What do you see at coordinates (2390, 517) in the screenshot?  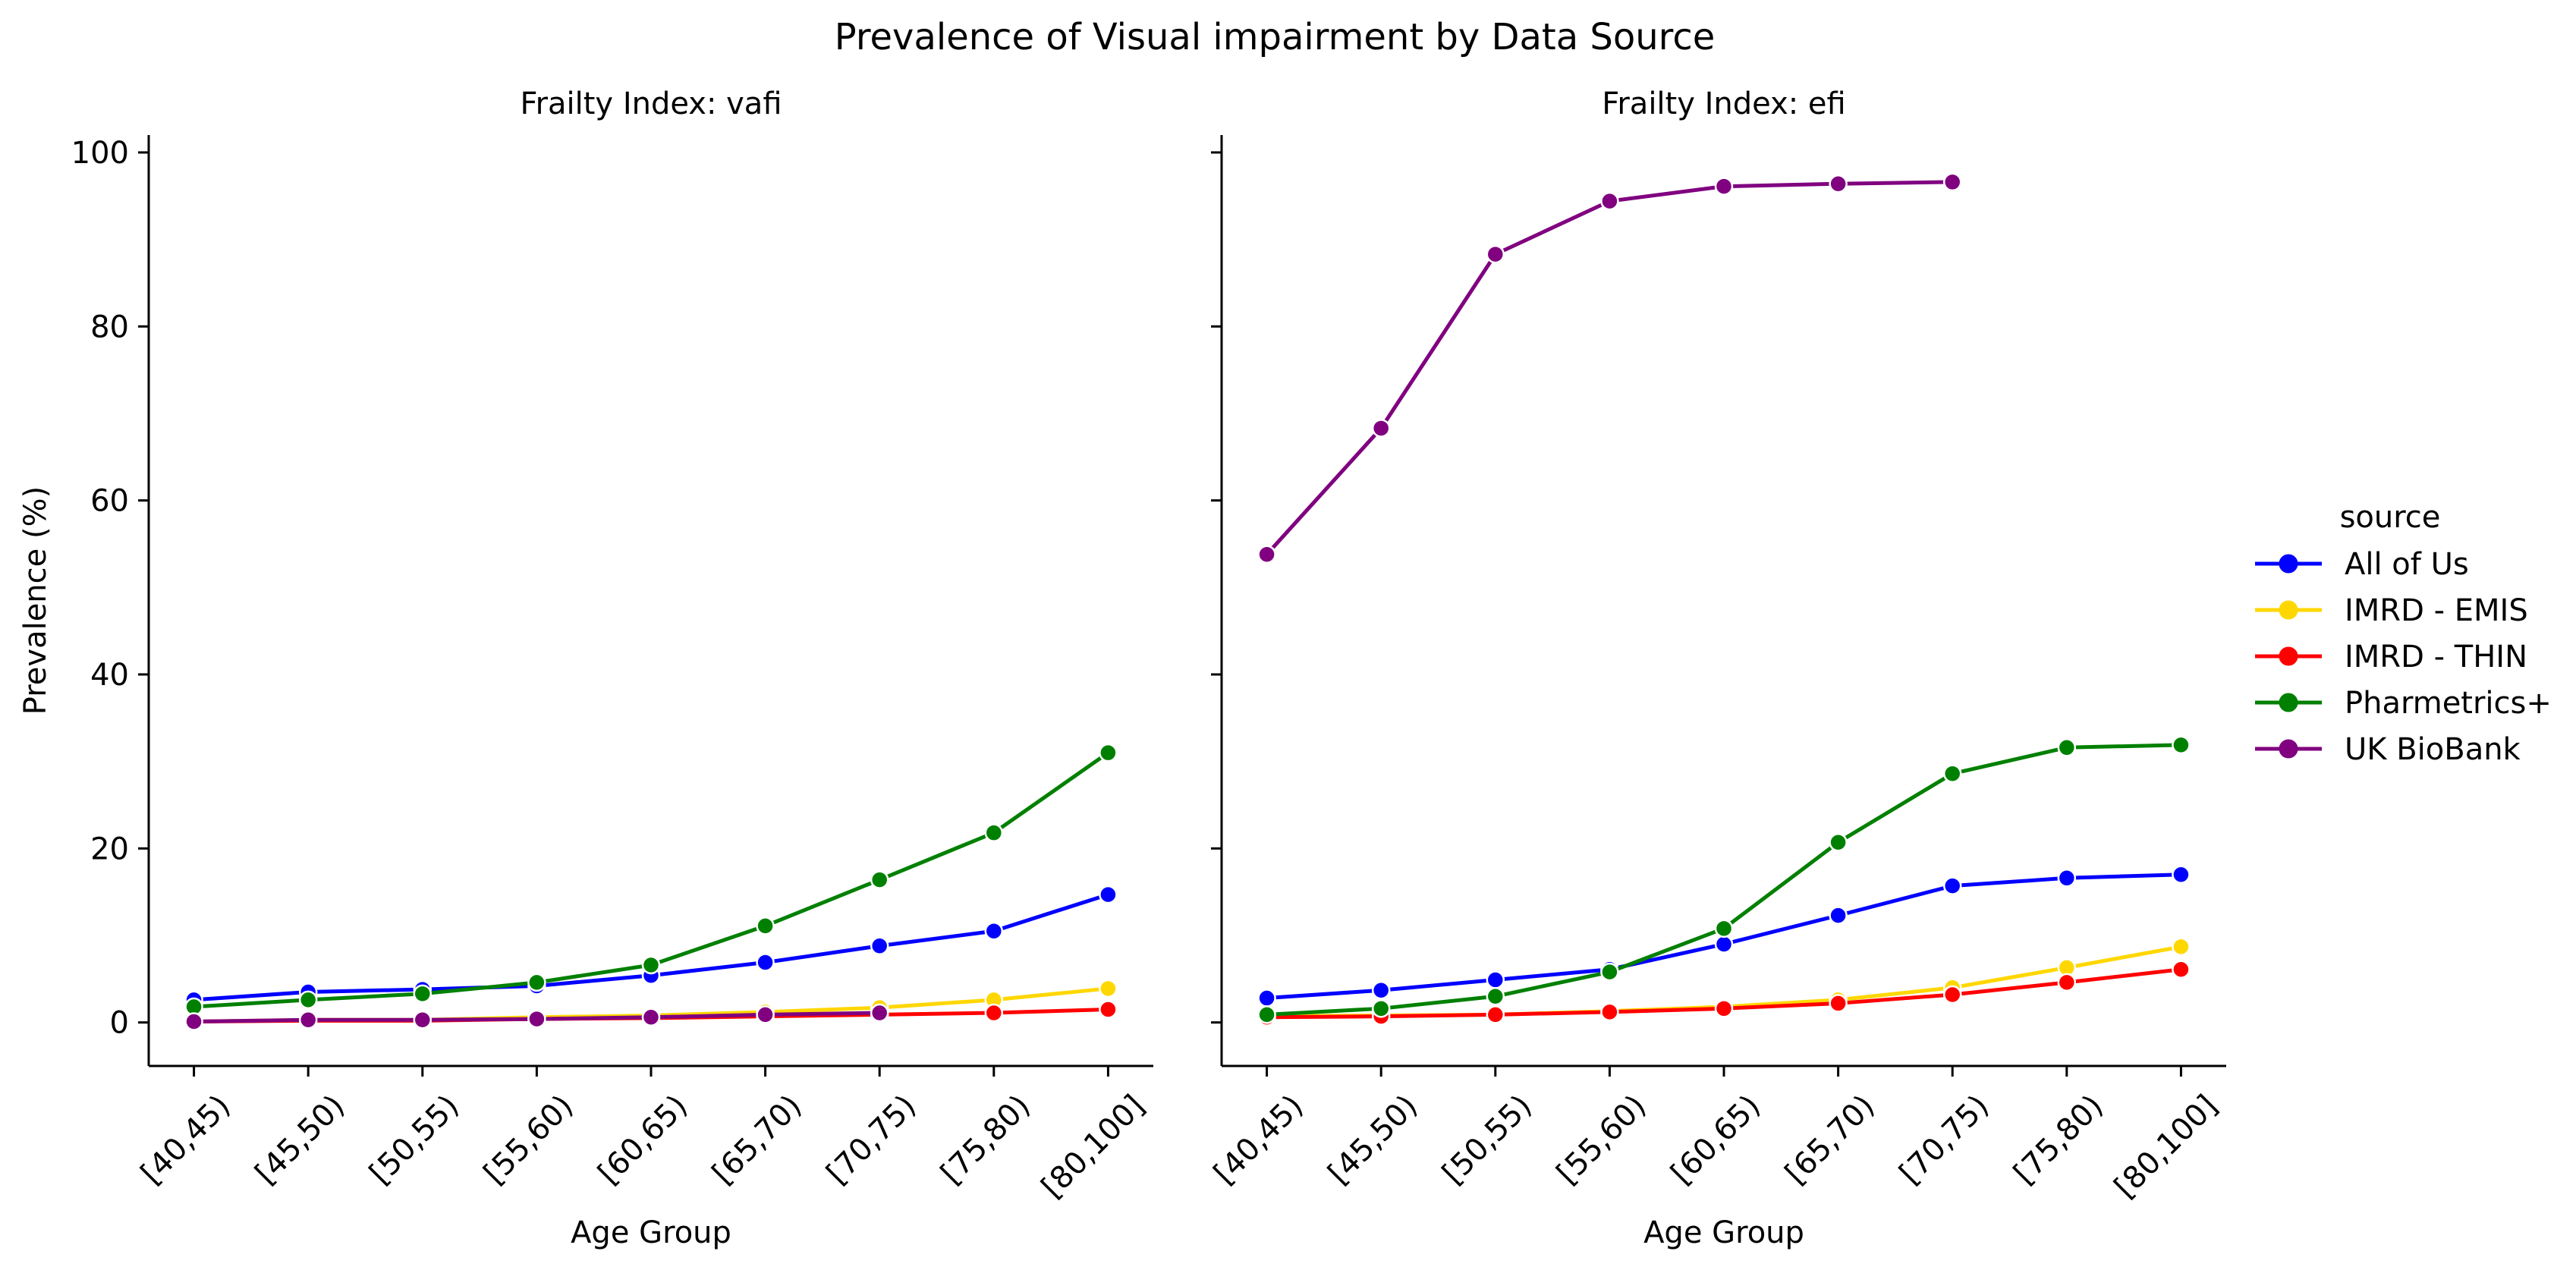 I see `legend-title: source` at bounding box center [2390, 517].